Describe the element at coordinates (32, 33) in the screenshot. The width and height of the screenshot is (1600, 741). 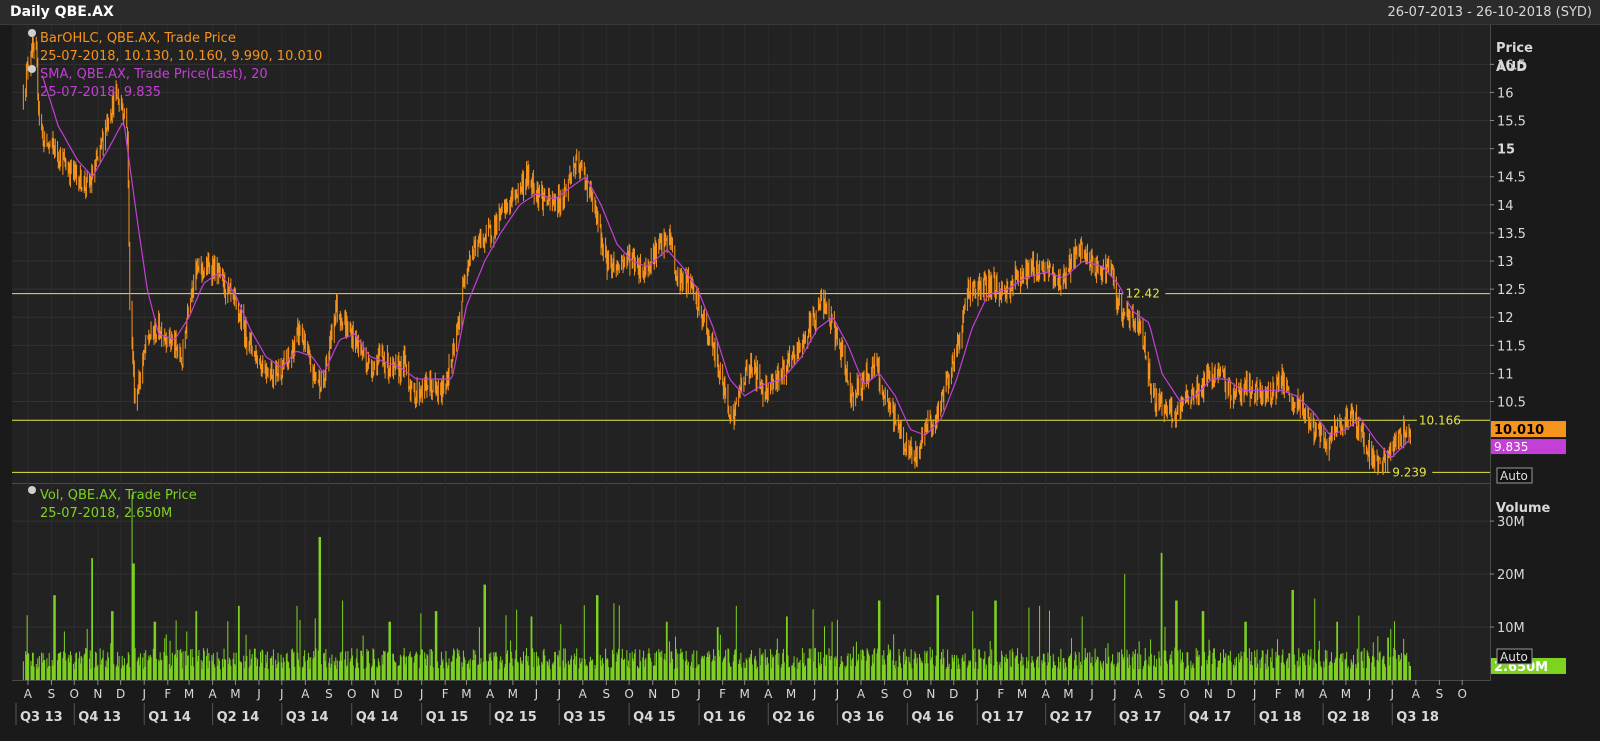
I see `ohlc-legend-icon` at that location.